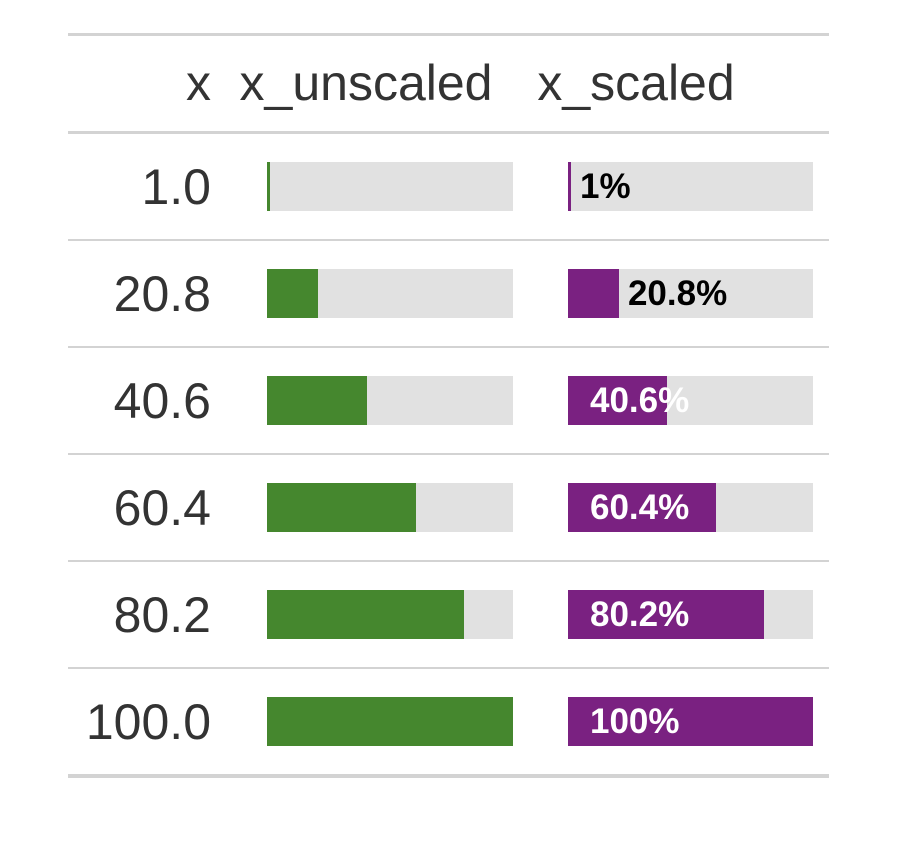  I want to click on table-row: 40.6 40.6%, so click(448, 401).